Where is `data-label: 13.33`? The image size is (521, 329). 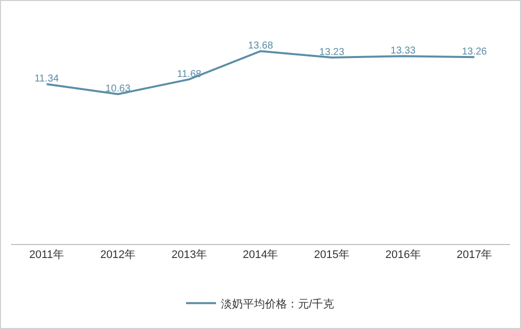 data-label: 13.33 is located at coordinates (403, 51).